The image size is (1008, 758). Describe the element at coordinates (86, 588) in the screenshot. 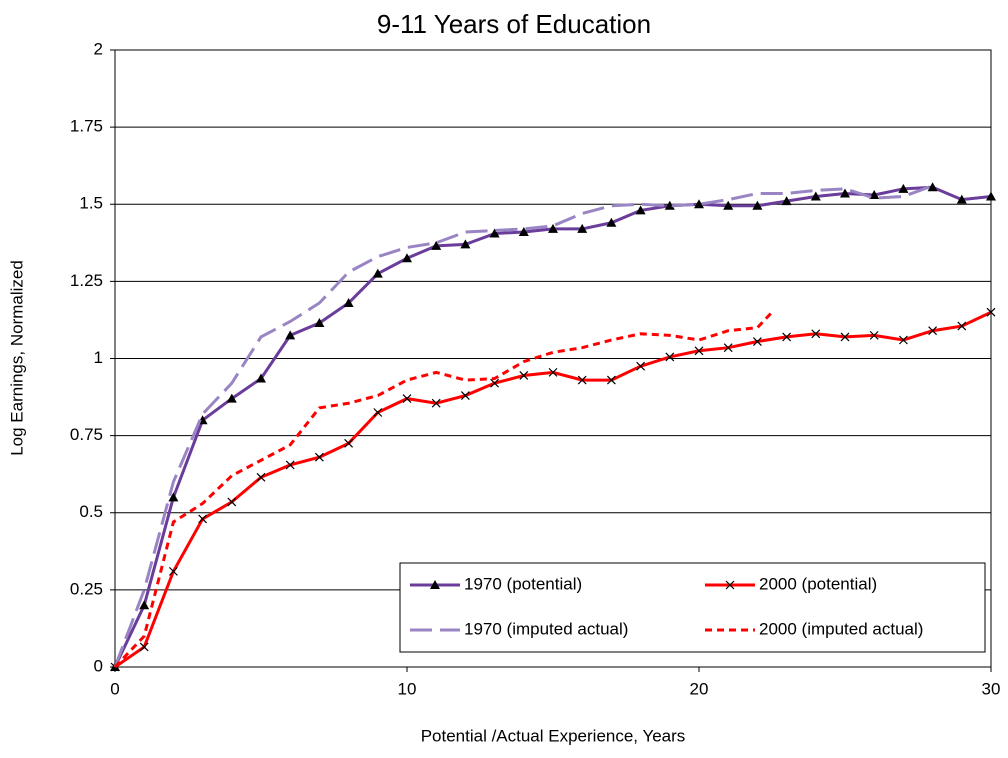

I see `y-tick-label: 0.25` at that location.